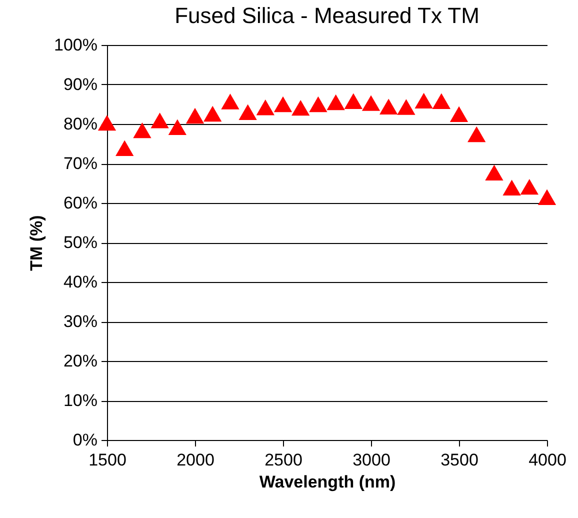 This screenshot has height=518, width=578. I want to click on y-axis-title: TM (%), so click(36, 243).